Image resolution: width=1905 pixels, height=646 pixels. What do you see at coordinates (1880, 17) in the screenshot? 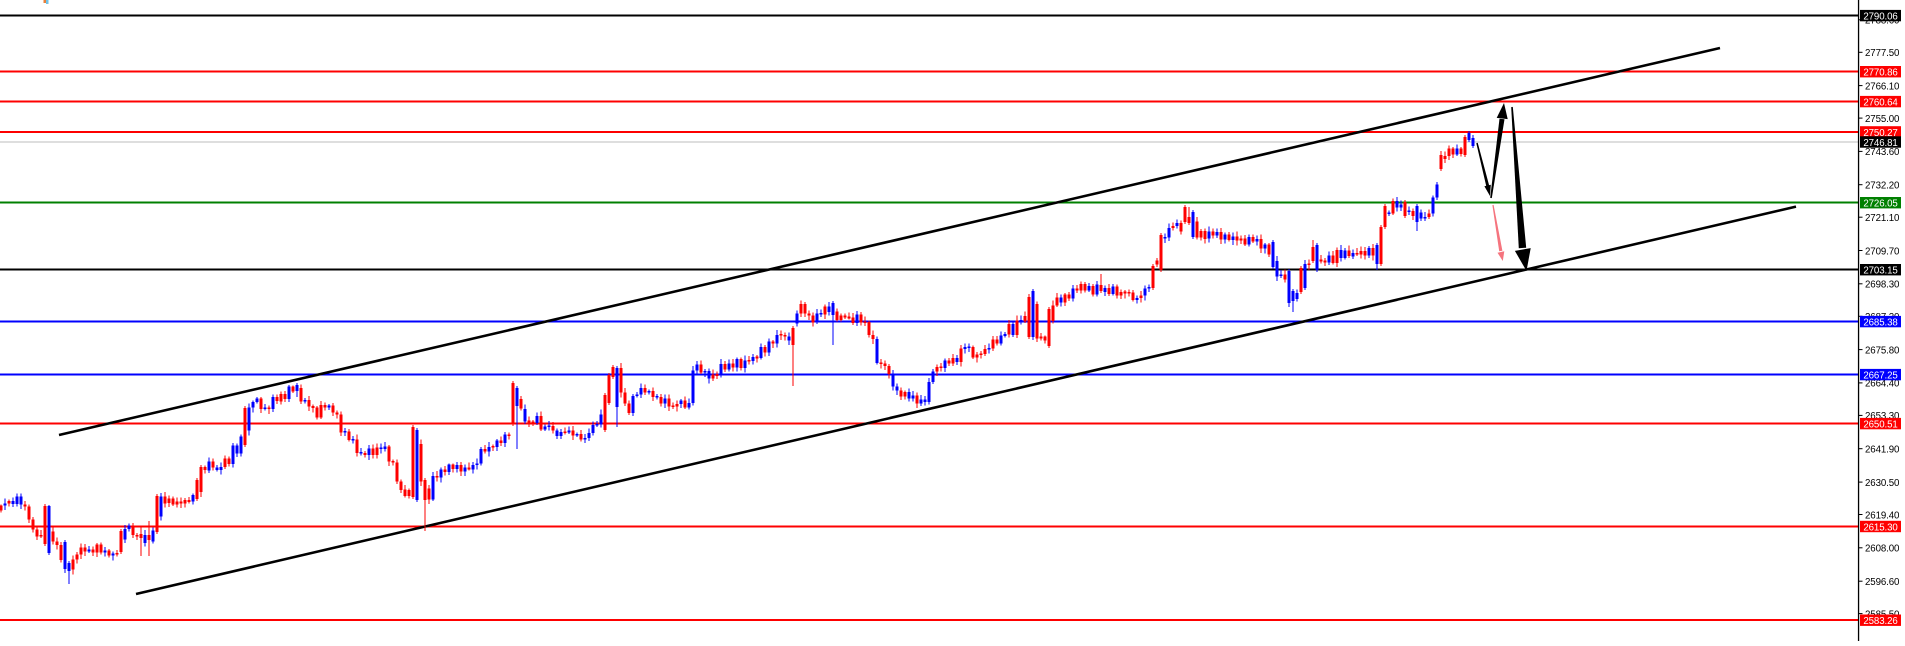
I see `svg-text: 2790.06` at bounding box center [1880, 17].